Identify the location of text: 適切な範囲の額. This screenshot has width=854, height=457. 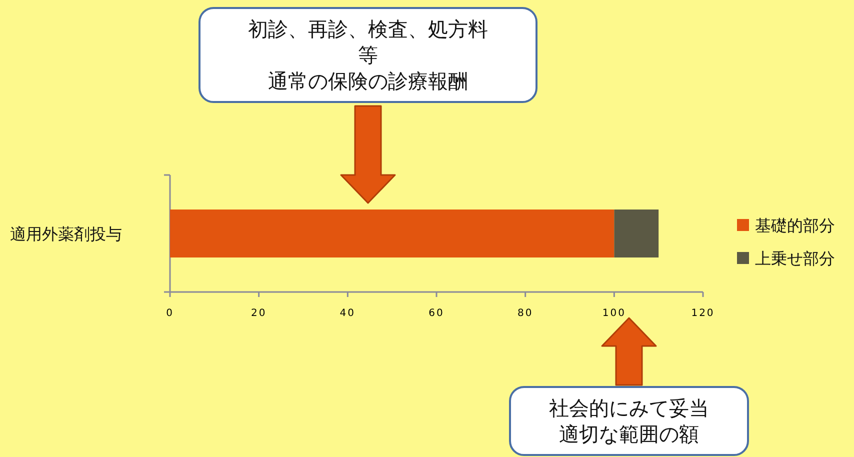
(629, 434).